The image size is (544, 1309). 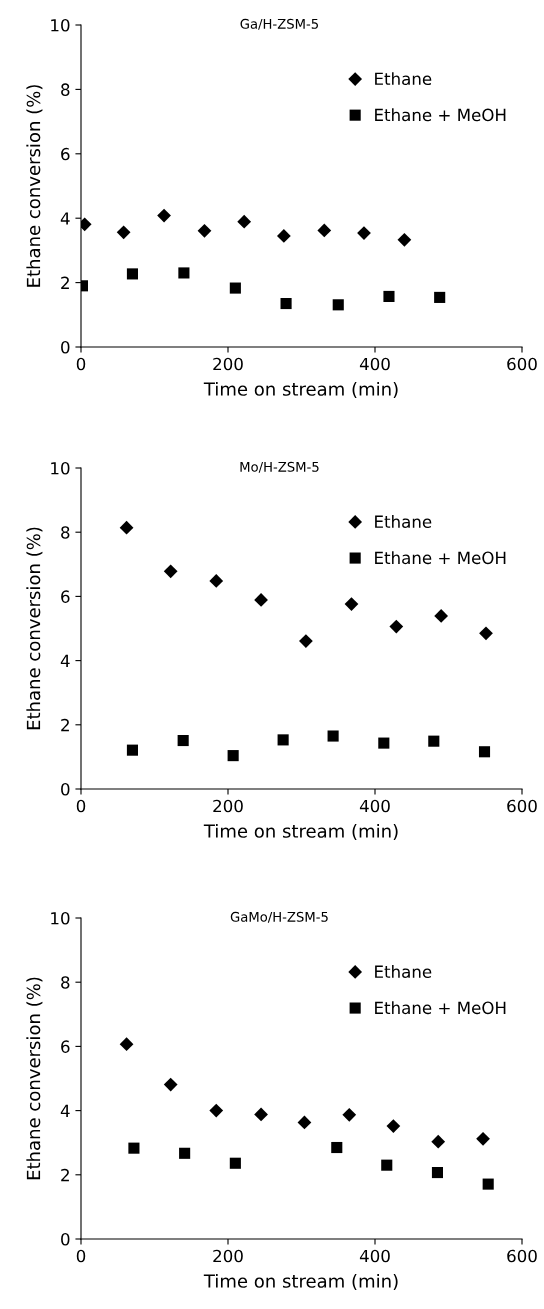 I want to click on chart-title: GaMo/H-ZSM-5, so click(x=279, y=917).